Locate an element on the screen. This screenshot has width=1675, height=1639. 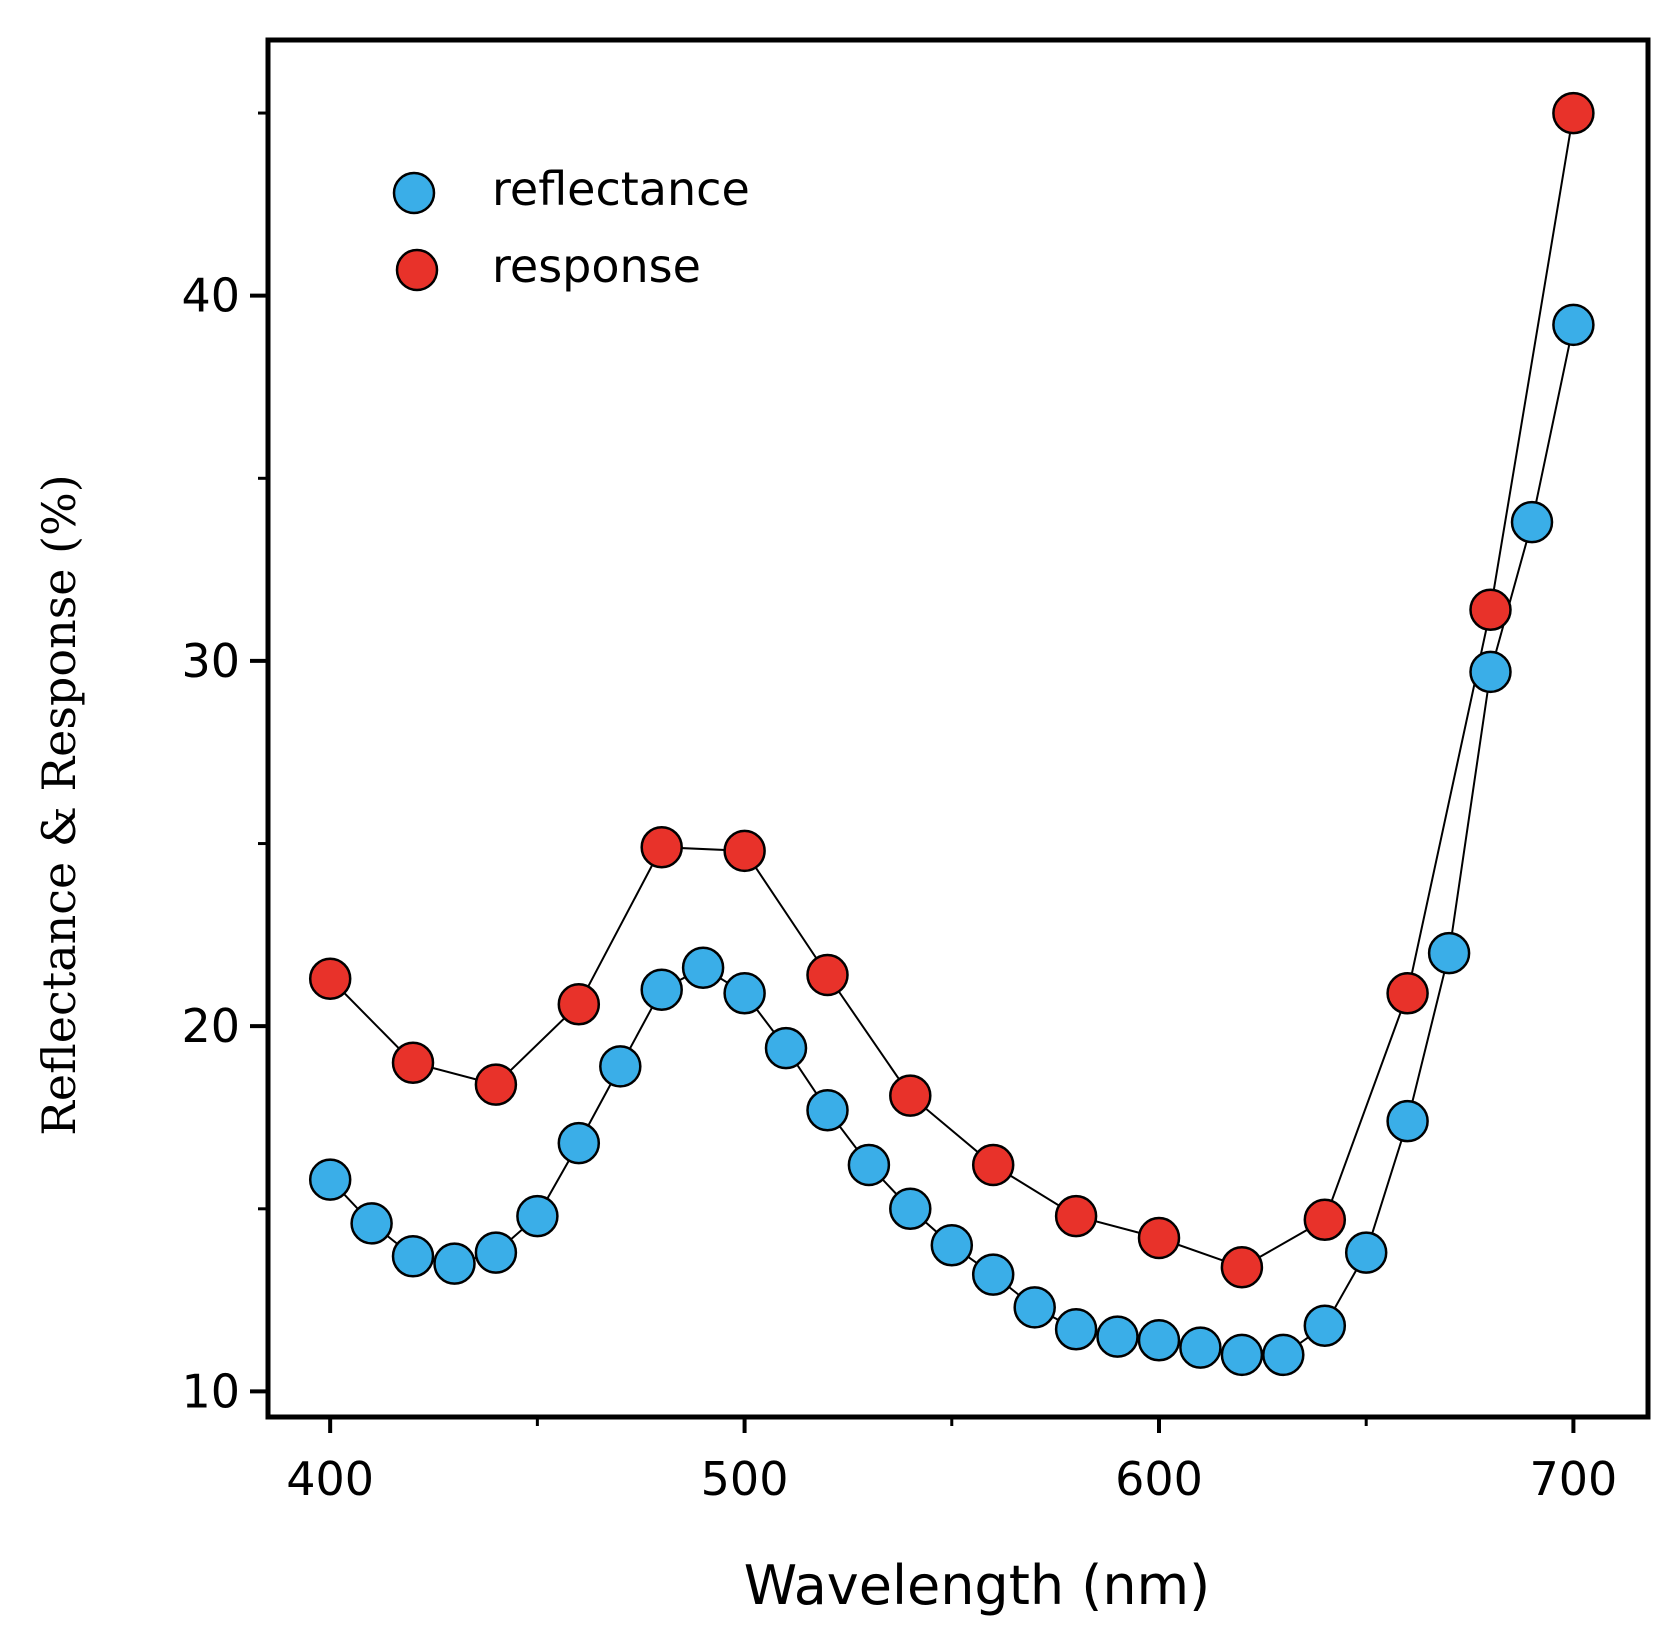
legend-marker-reflectance is located at coordinates (414, 193).